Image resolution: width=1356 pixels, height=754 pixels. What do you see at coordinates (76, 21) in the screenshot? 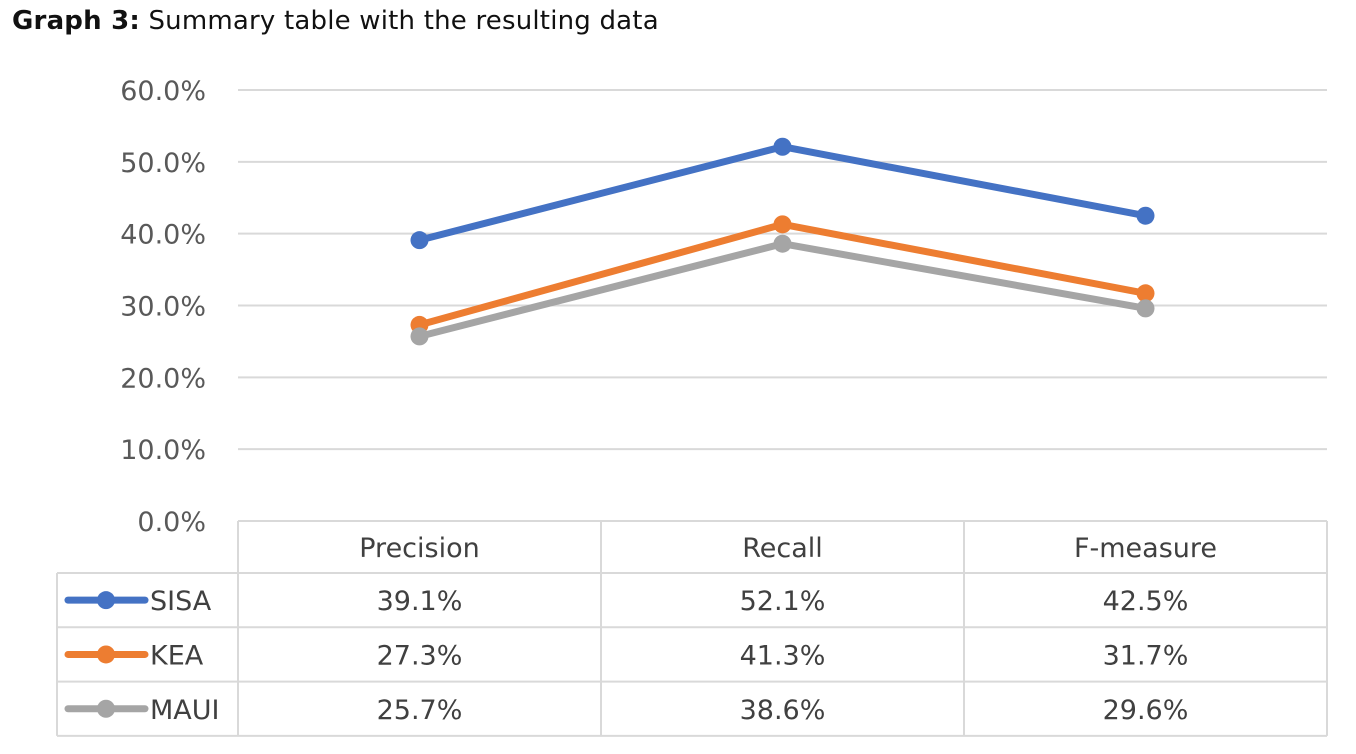
I see `caption-label: Graph 3:` at bounding box center [76, 21].